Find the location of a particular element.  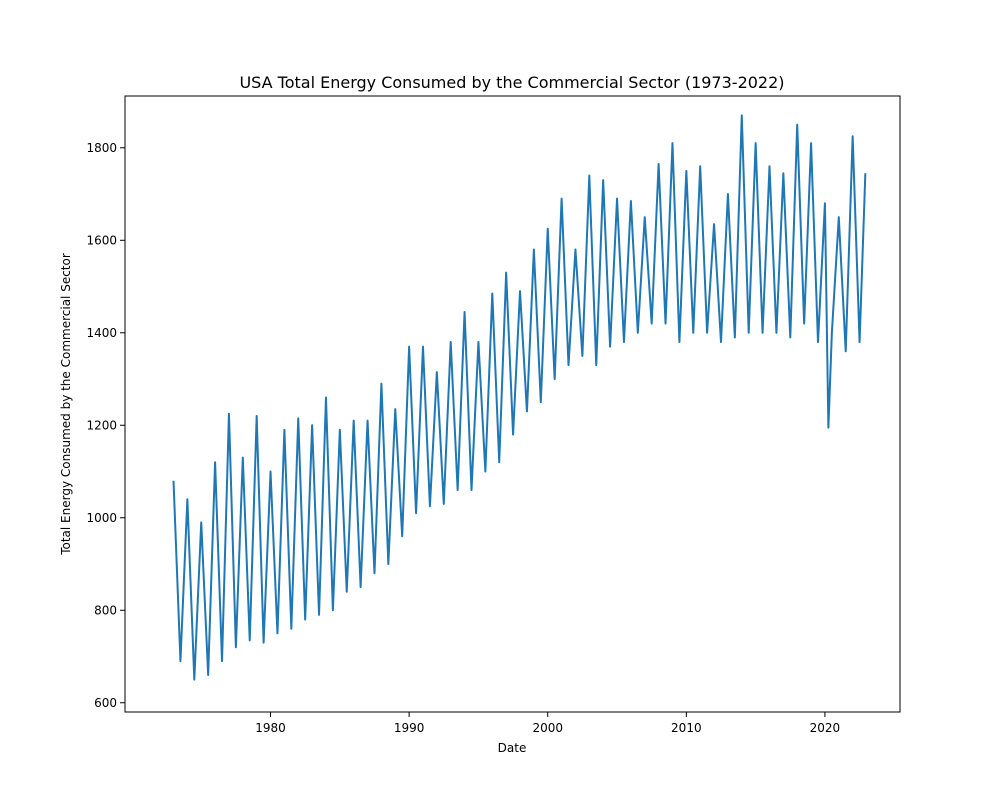

y-axis: 600 800 1000 1200 1400 1600 1800 is located at coordinates (105, 425).